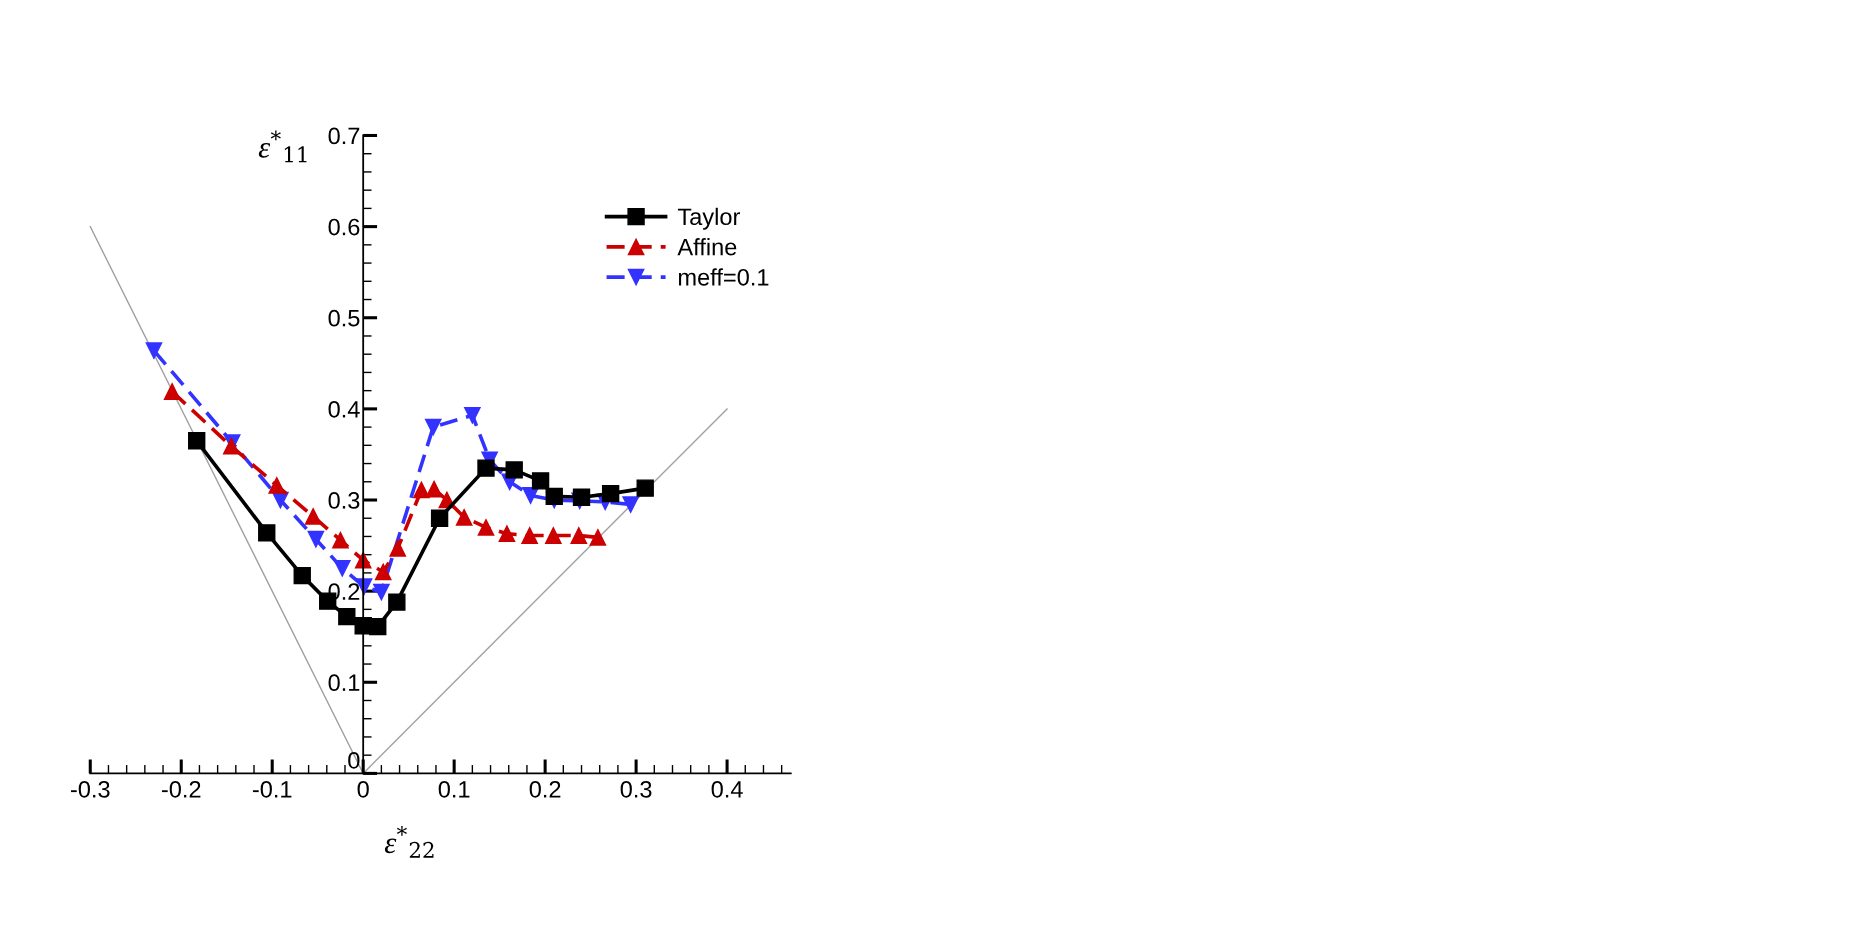  What do you see at coordinates (282, 146) in the screenshot?
I see `y-axis-title: ε$^{*}$$_{11}$` at bounding box center [282, 146].